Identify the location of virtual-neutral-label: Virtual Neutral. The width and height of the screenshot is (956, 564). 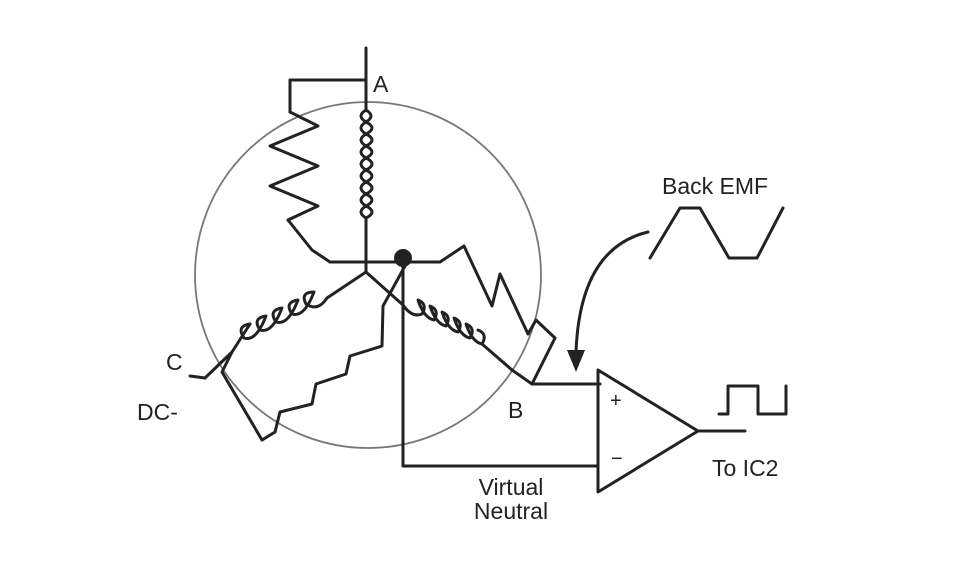
(511, 499).